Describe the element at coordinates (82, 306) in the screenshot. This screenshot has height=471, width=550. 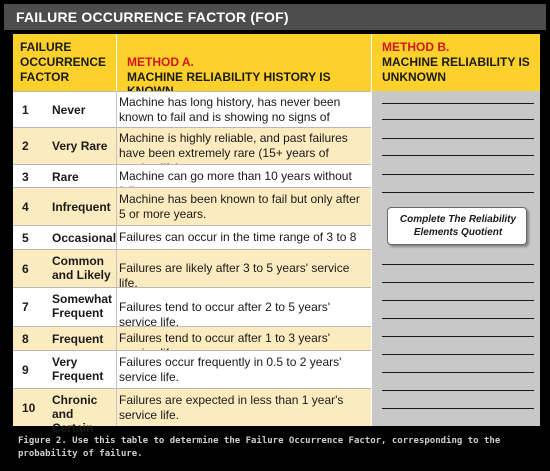
I see `row-name: Somewhat Frequent` at that location.